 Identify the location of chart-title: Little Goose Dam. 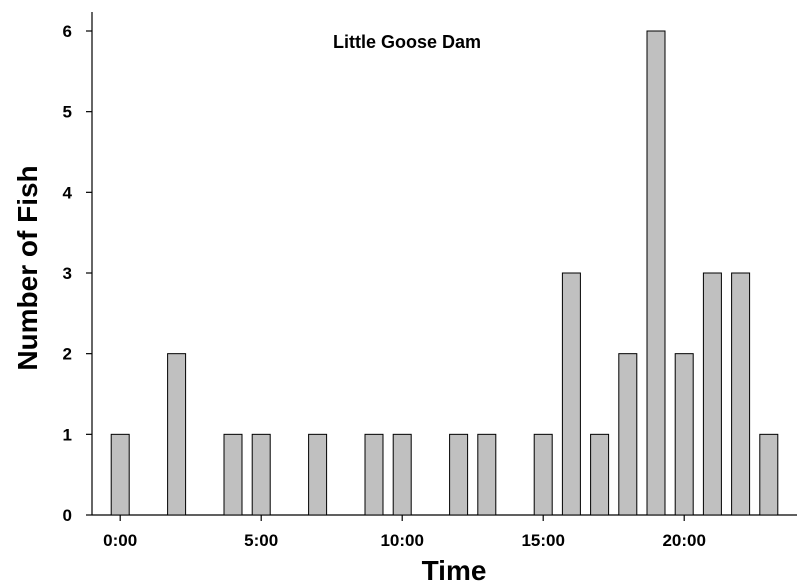
(407, 42).